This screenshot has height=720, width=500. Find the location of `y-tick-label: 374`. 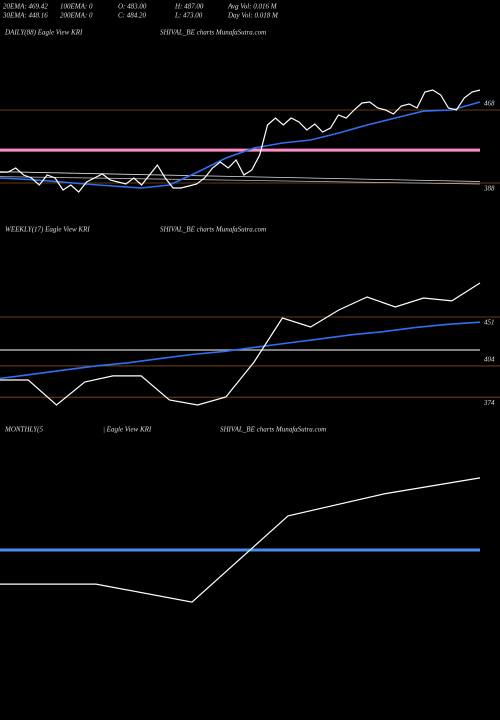

y-tick-label: 374 is located at coordinates (489, 403).